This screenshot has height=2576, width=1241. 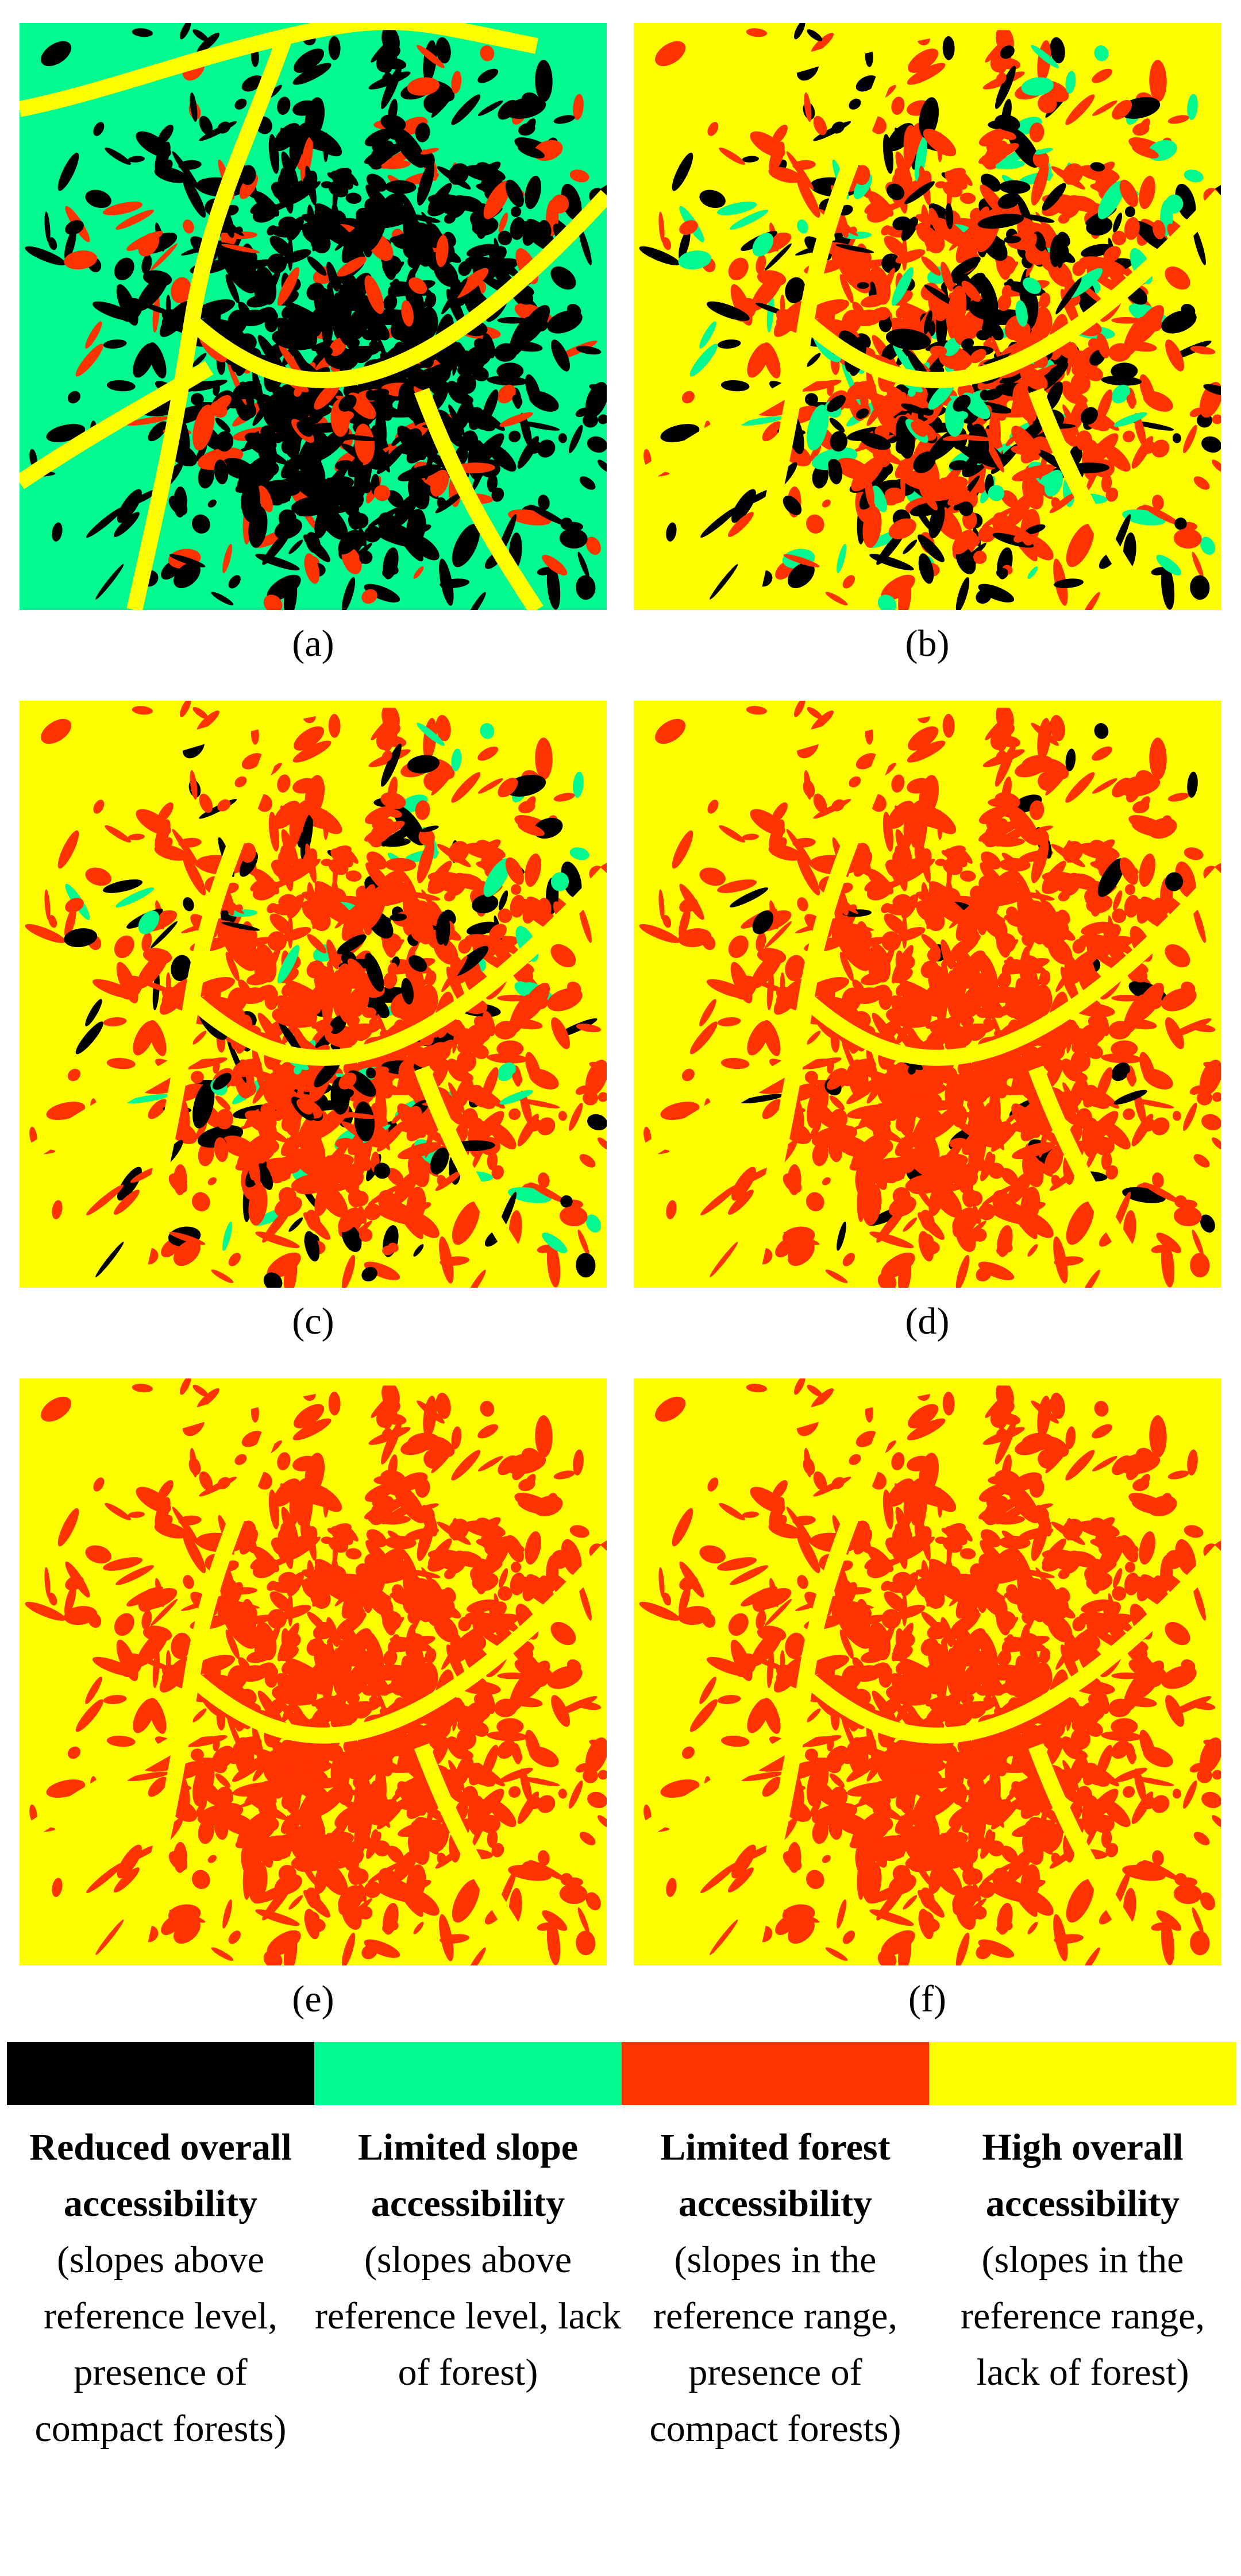 I want to click on map-valley, so click(x=479, y=1854).